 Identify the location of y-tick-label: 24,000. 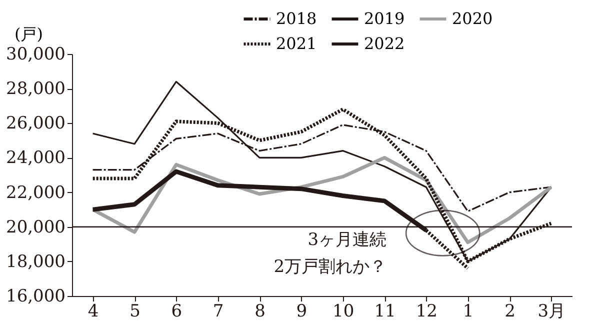
(36, 158).